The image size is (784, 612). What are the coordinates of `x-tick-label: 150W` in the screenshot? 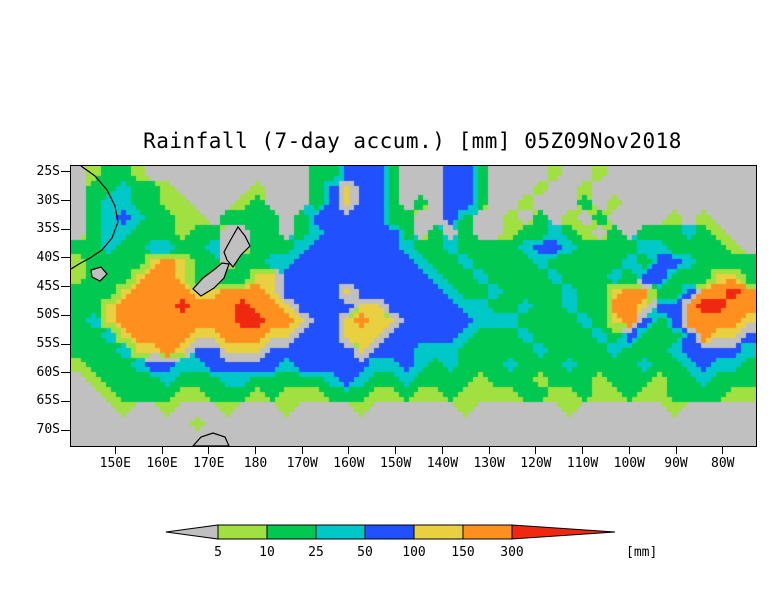 It's located at (396, 463).